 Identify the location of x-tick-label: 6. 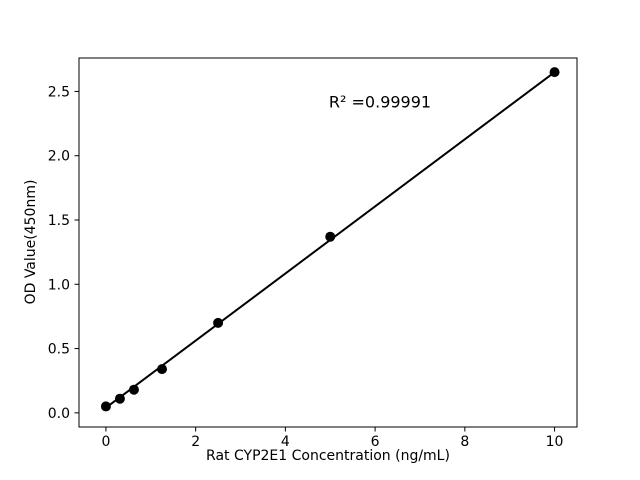
(375, 442).